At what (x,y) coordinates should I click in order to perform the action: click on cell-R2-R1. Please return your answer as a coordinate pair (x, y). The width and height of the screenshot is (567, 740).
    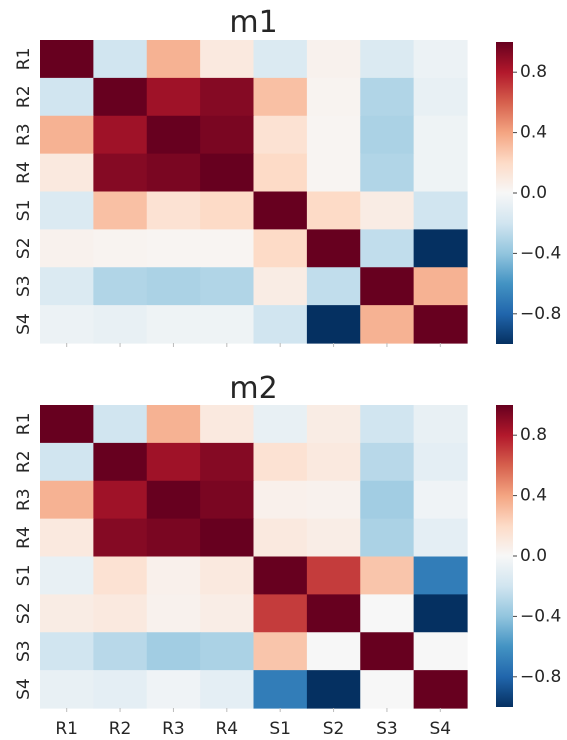
    Looking at the image, I should click on (67, 462).